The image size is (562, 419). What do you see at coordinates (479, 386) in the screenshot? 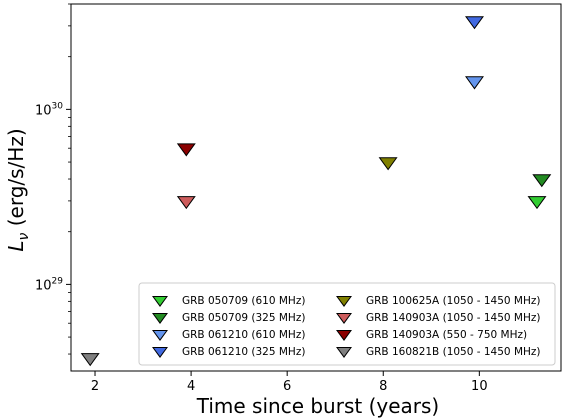
I see `x-tick-label: 10` at bounding box center [479, 386].